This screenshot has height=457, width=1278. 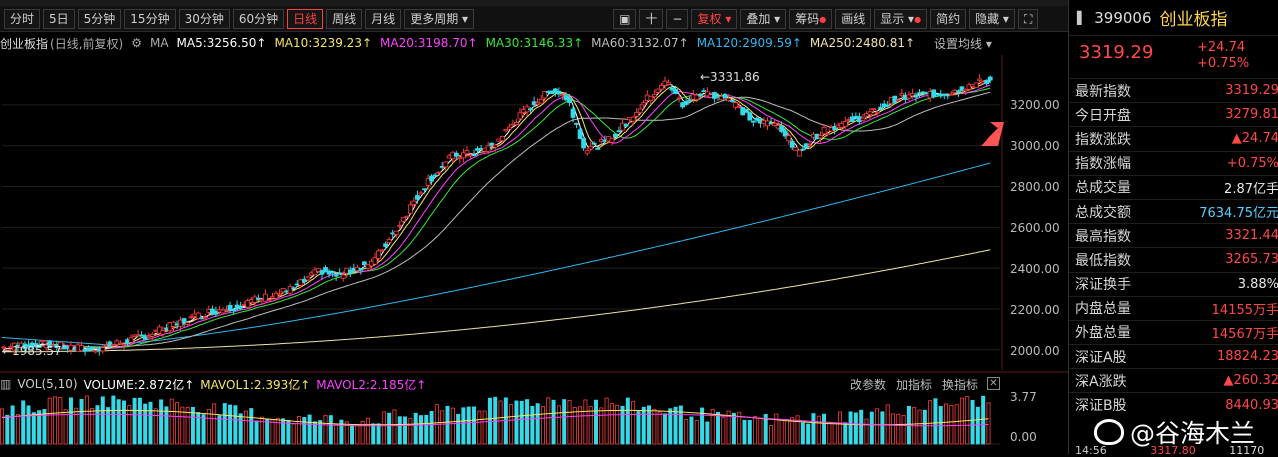 What do you see at coordinates (1173, 380) in the screenshot?
I see `quote-row: 深A涨跌▲260.32` at bounding box center [1173, 380].